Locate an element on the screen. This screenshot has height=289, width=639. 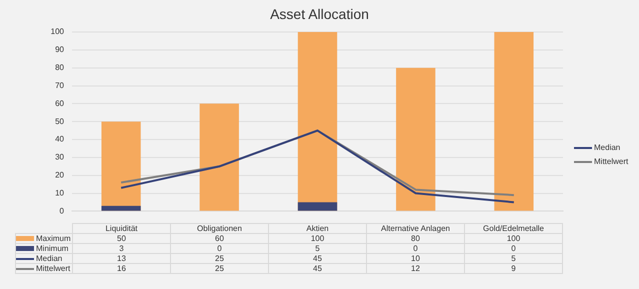
data-label: 80 is located at coordinates (415, 239).